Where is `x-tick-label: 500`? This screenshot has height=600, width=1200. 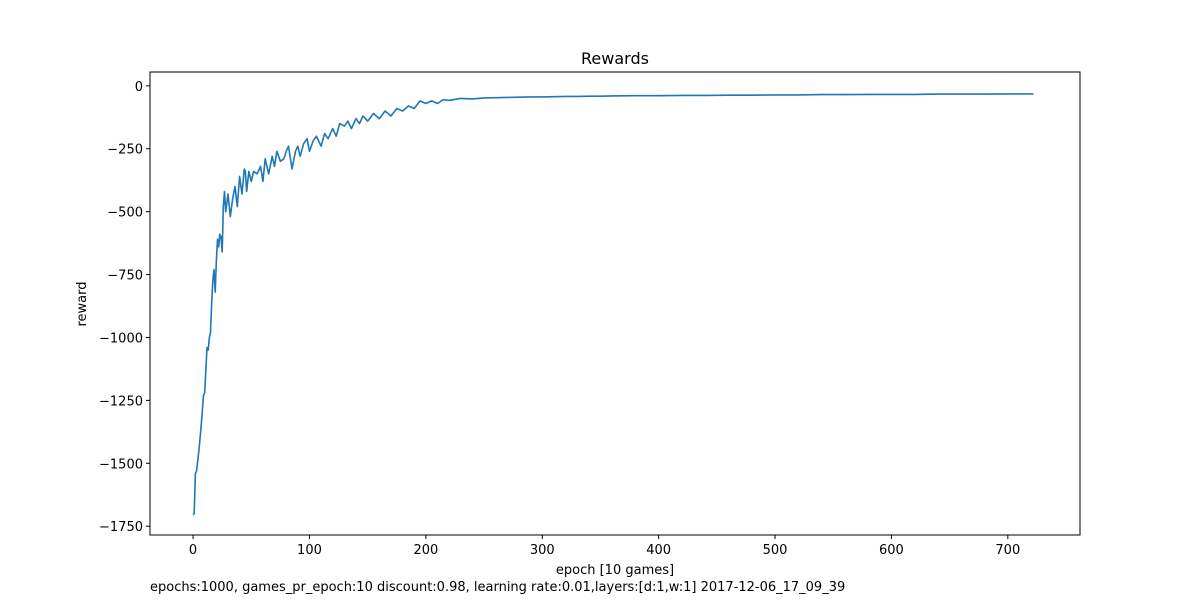 x-tick-label: 500 is located at coordinates (775, 550).